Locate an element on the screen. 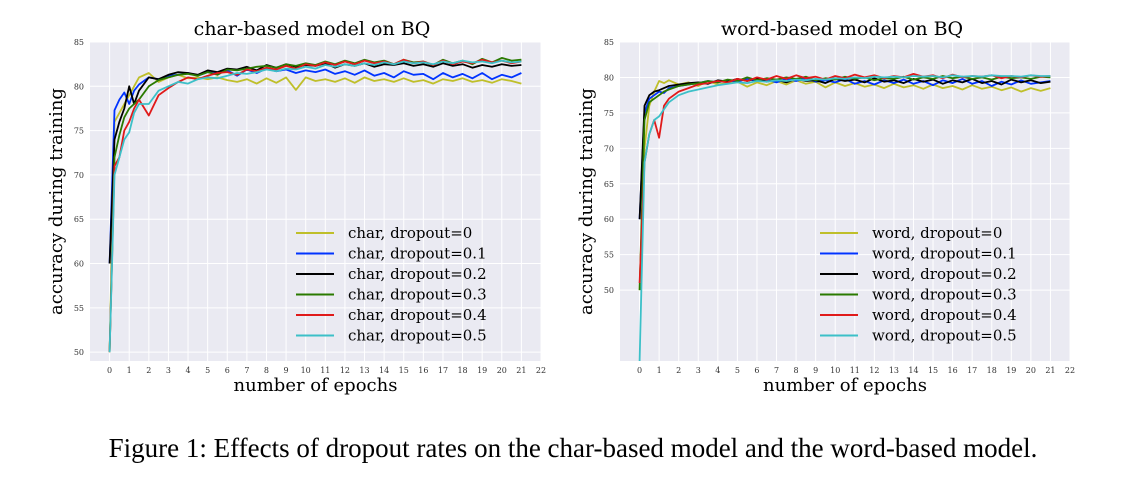 Image resolution: width=1146 pixels, height=492 pixels. legend-label: char, dropout=0 is located at coordinates (410, 233).